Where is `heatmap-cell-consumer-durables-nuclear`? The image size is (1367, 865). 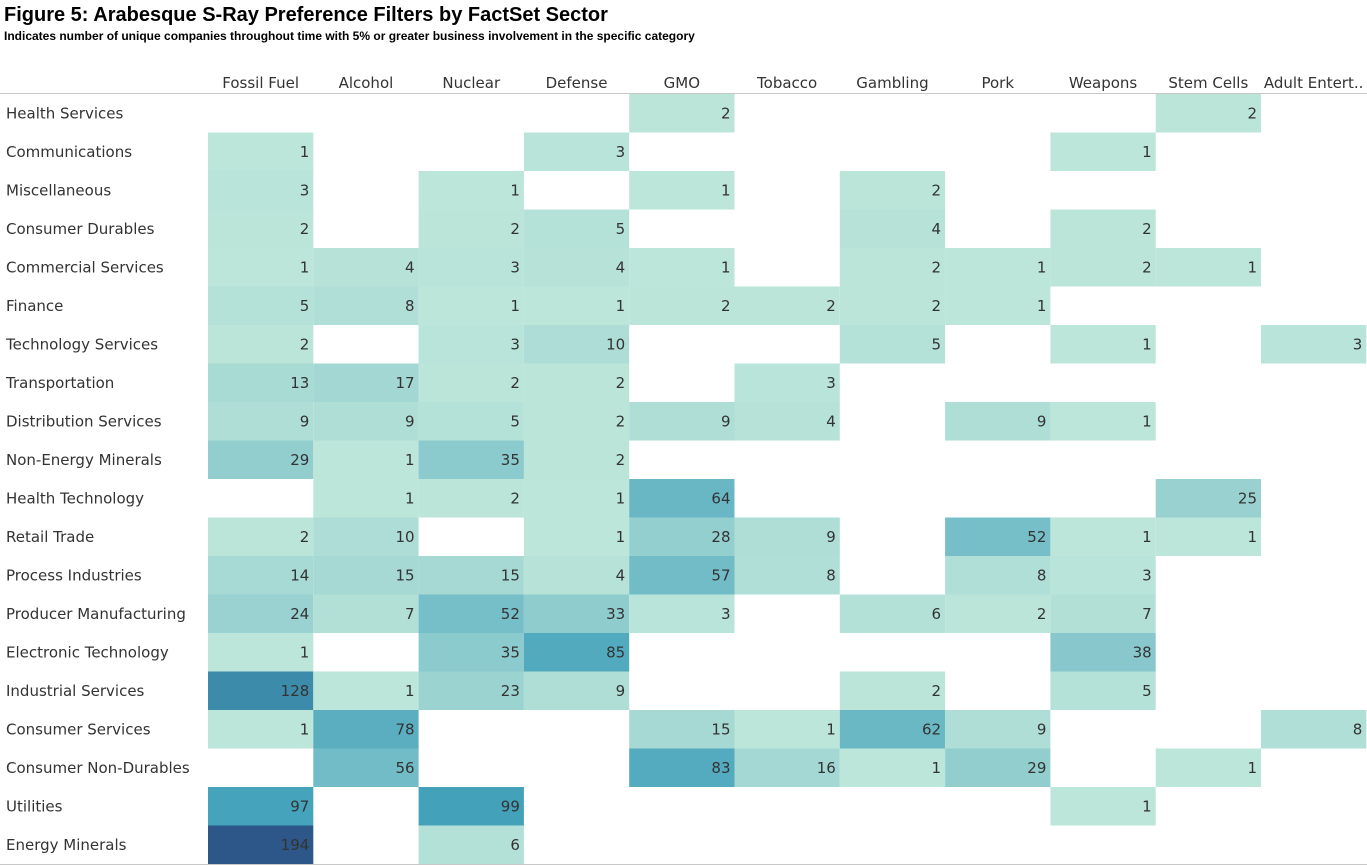
heatmap-cell-consumer-durables-nuclear is located at coordinates (471, 228).